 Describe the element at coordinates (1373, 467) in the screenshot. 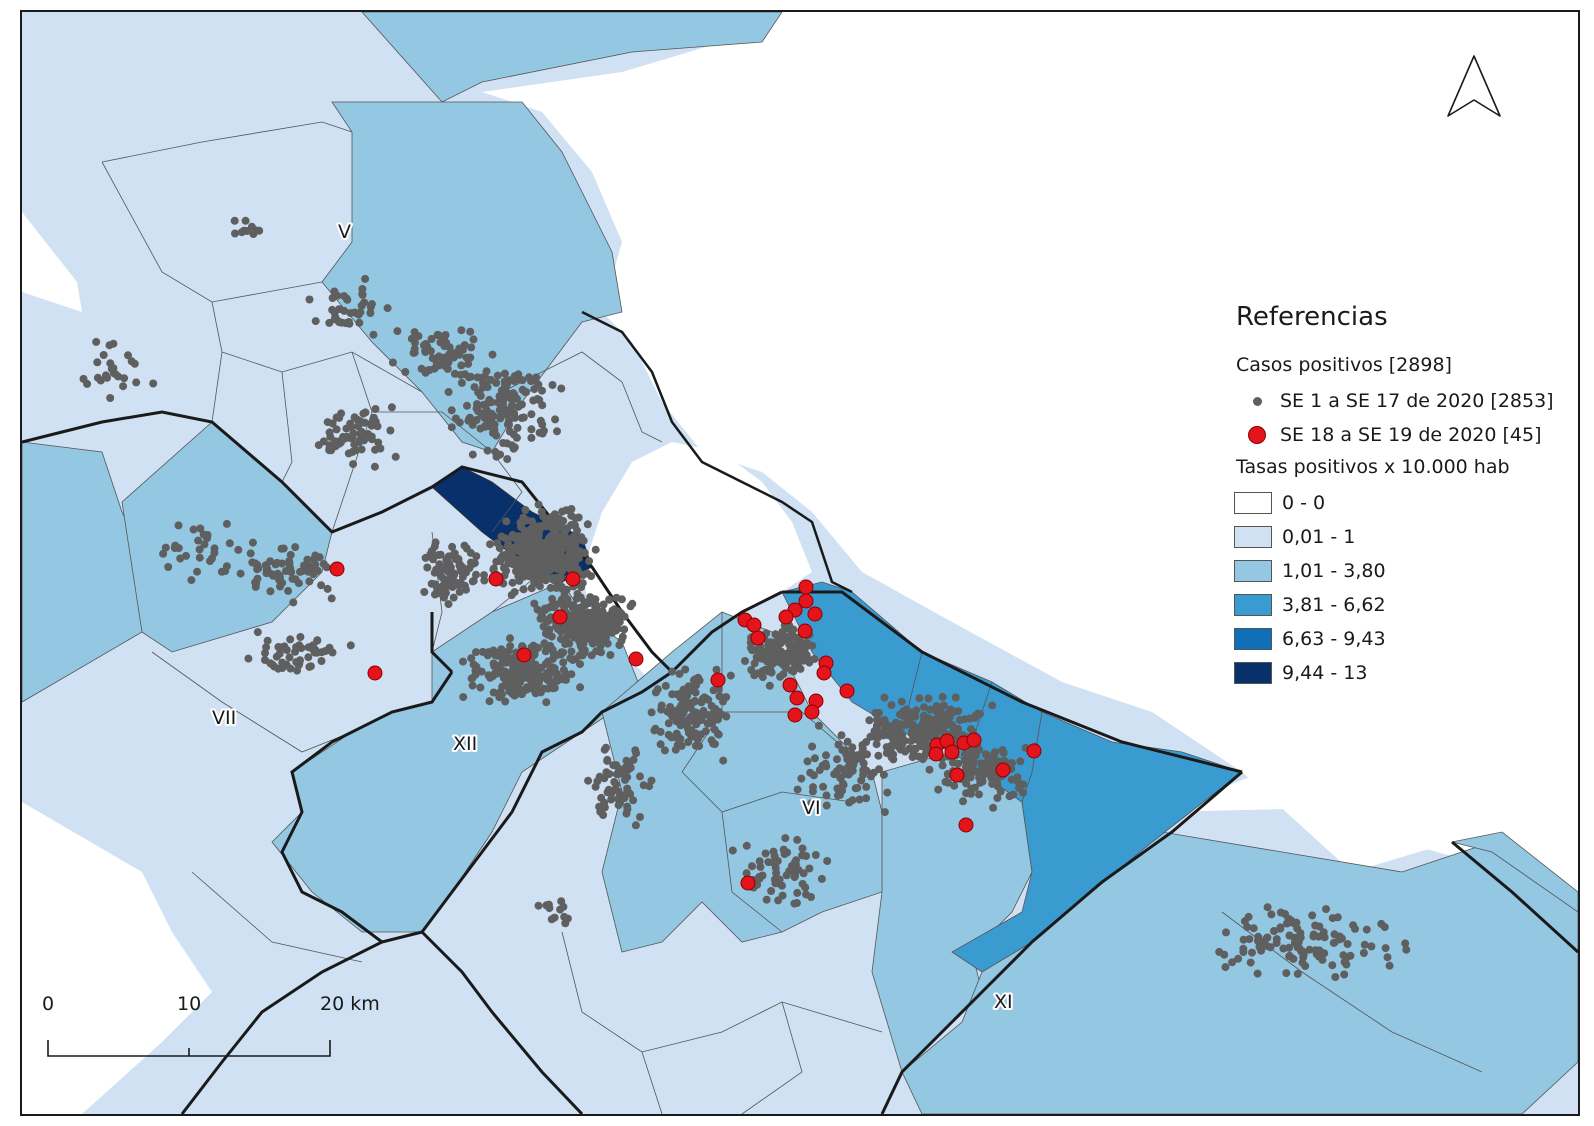

I see `legend-rates-heading: Tasas positivos x 10.000 hab` at that location.